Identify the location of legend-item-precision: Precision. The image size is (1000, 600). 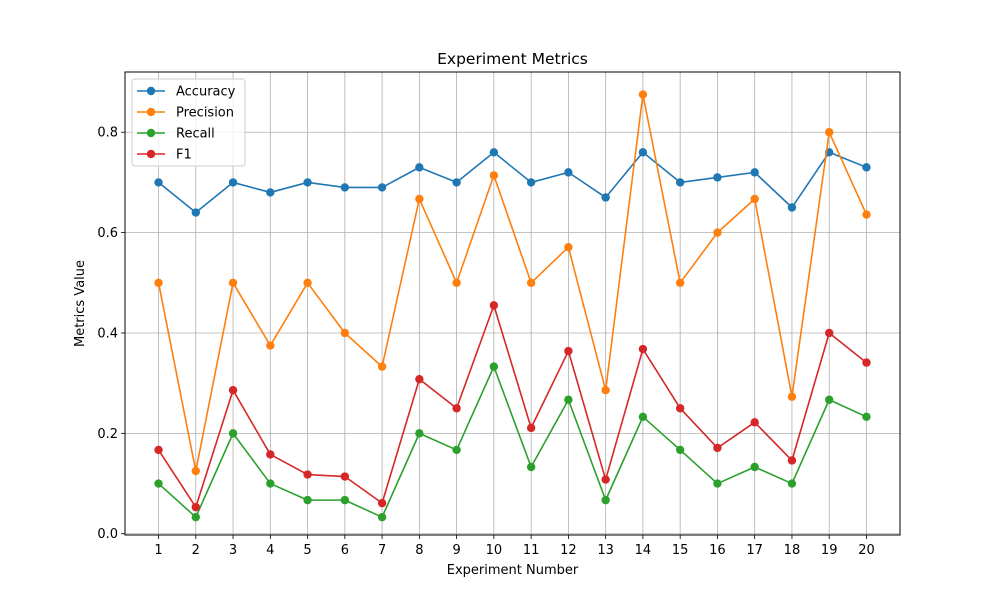
(185, 113).